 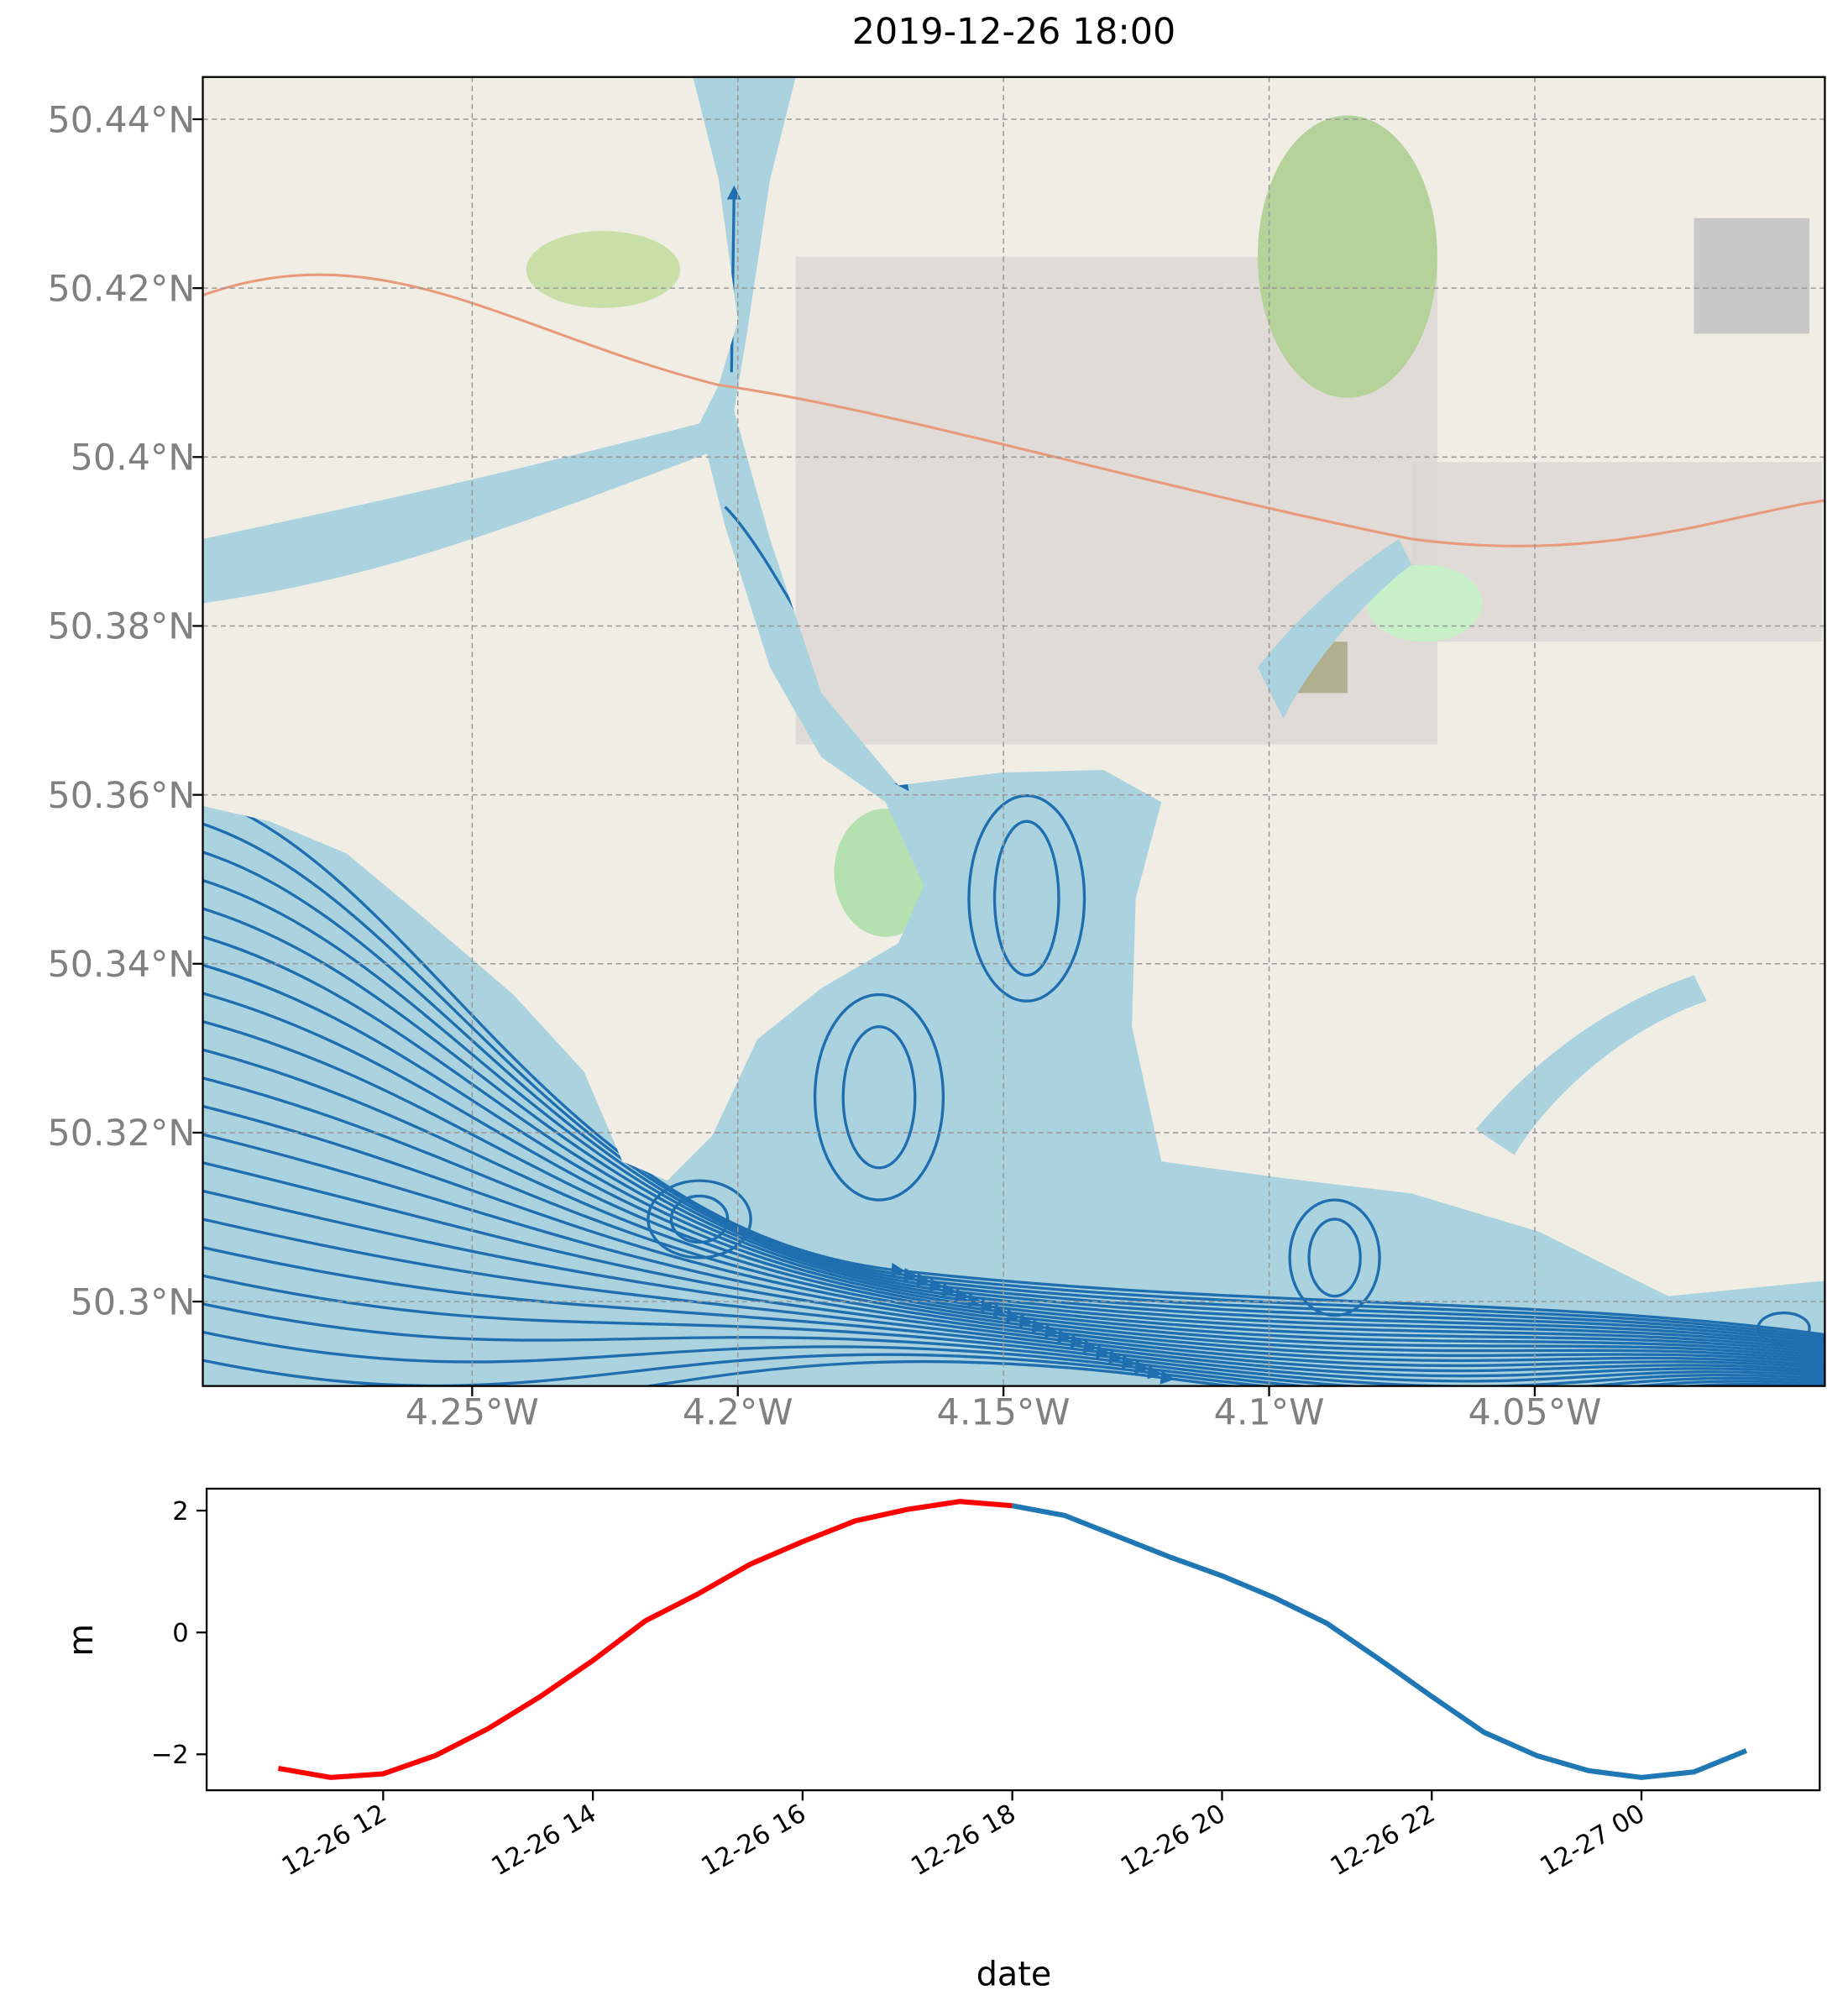 I want to click on x-tick-label: 12-26 16, so click(x=754, y=1841).